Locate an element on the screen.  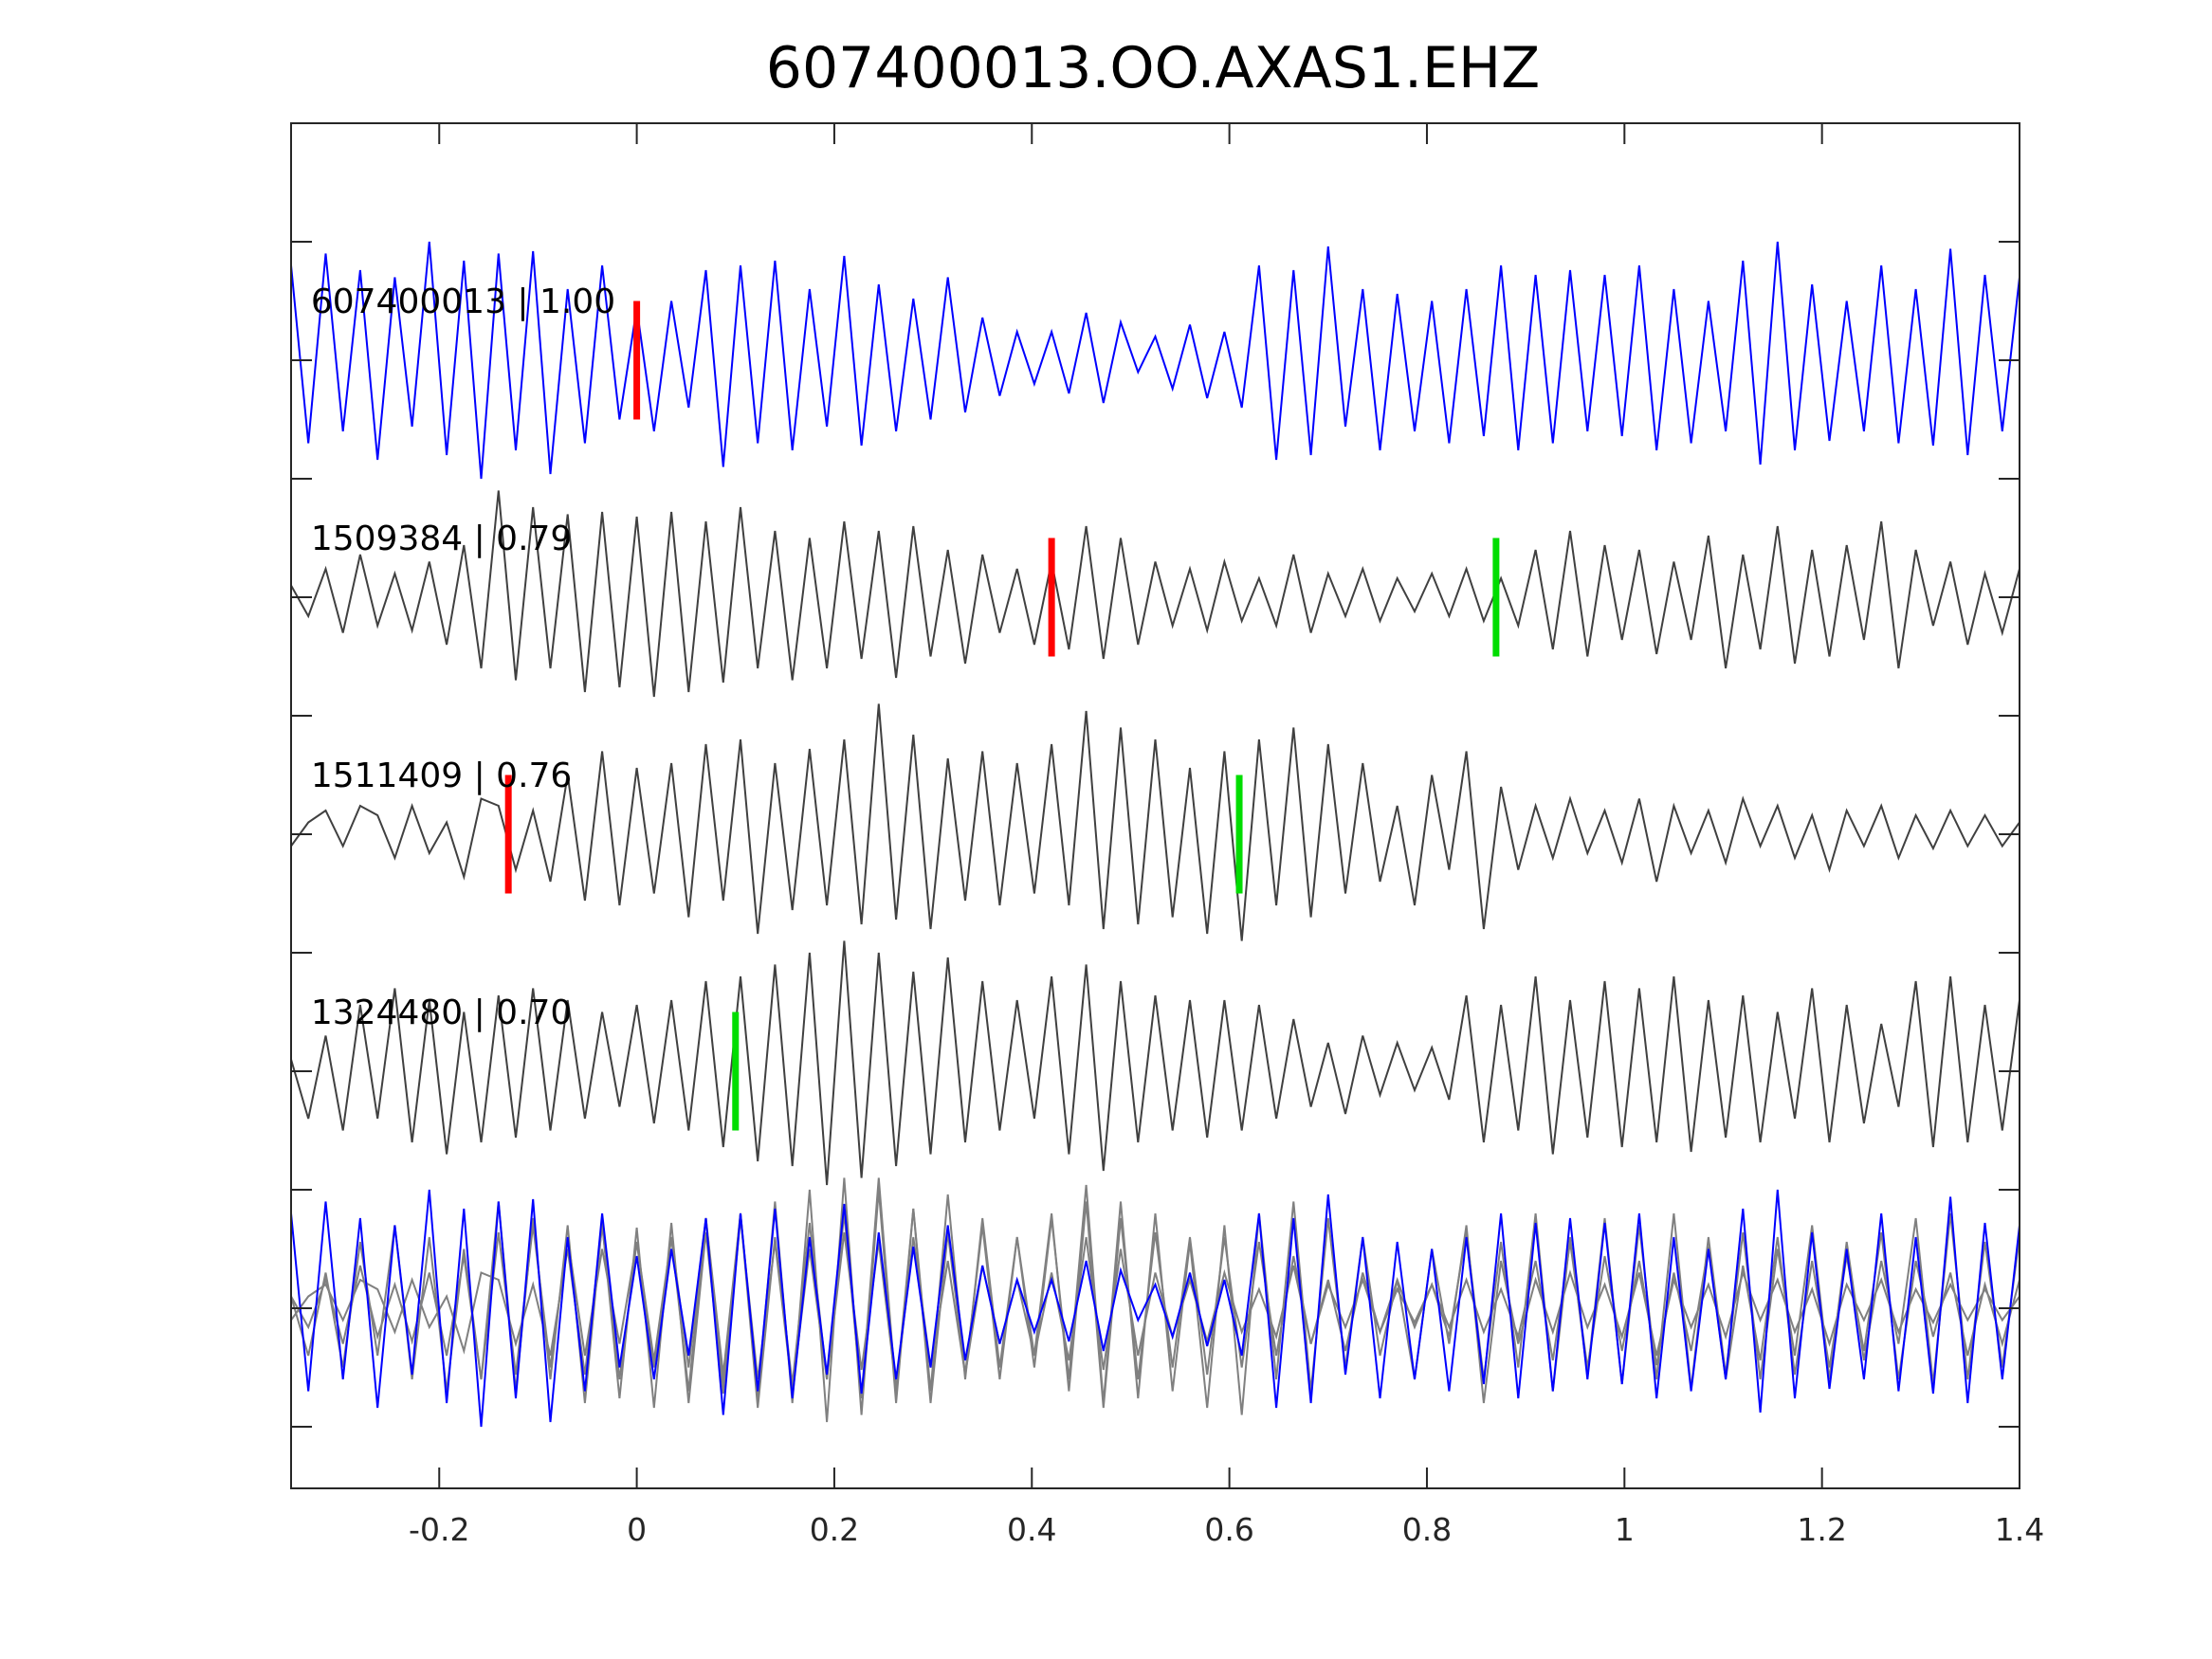
x-tick-label: 1 is located at coordinates (1625, 1529).